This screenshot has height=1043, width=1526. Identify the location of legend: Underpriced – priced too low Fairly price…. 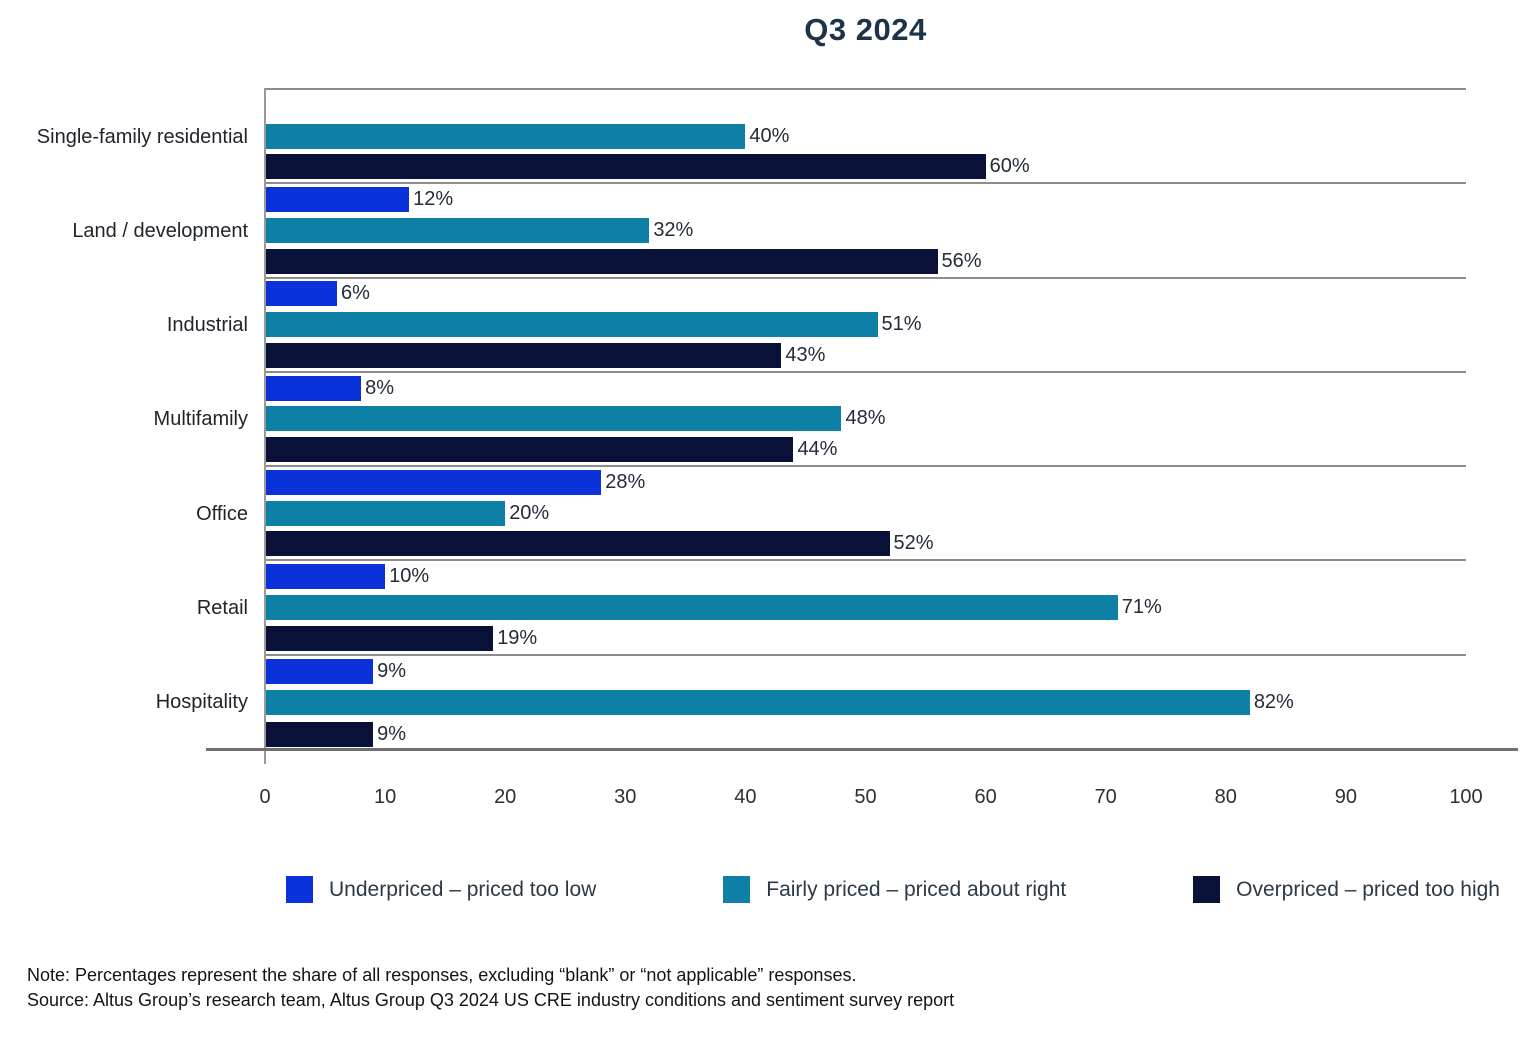
(893, 889).